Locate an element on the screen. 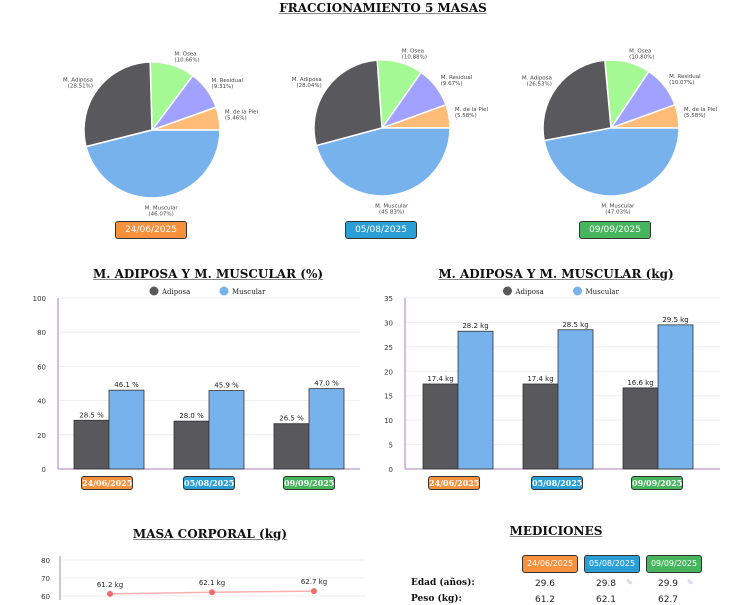 The width and height of the screenshot is (750, 605). bar-pct-date-3: 09/09/2025 is located at coordinates (309, 483).